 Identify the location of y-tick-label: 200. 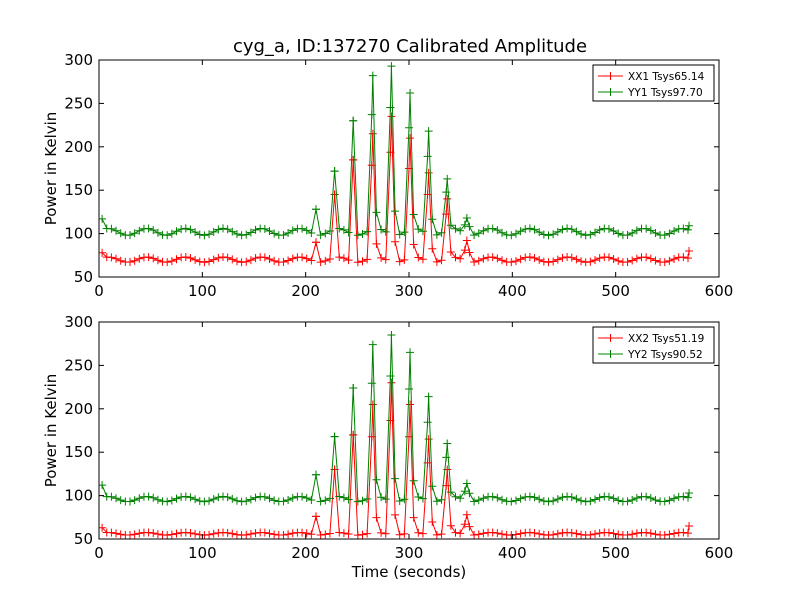
(78, 147).